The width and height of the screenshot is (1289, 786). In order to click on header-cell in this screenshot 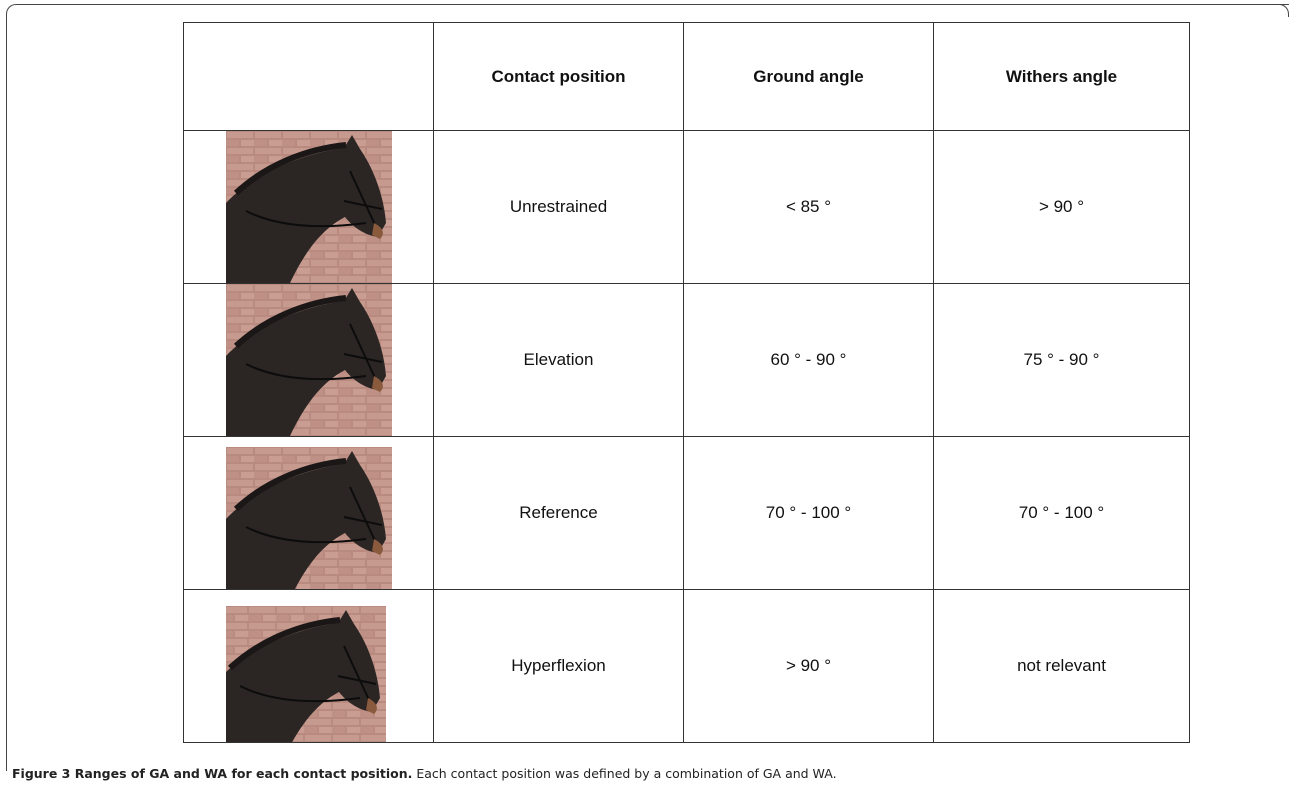, I will do `click(308, 76)`.